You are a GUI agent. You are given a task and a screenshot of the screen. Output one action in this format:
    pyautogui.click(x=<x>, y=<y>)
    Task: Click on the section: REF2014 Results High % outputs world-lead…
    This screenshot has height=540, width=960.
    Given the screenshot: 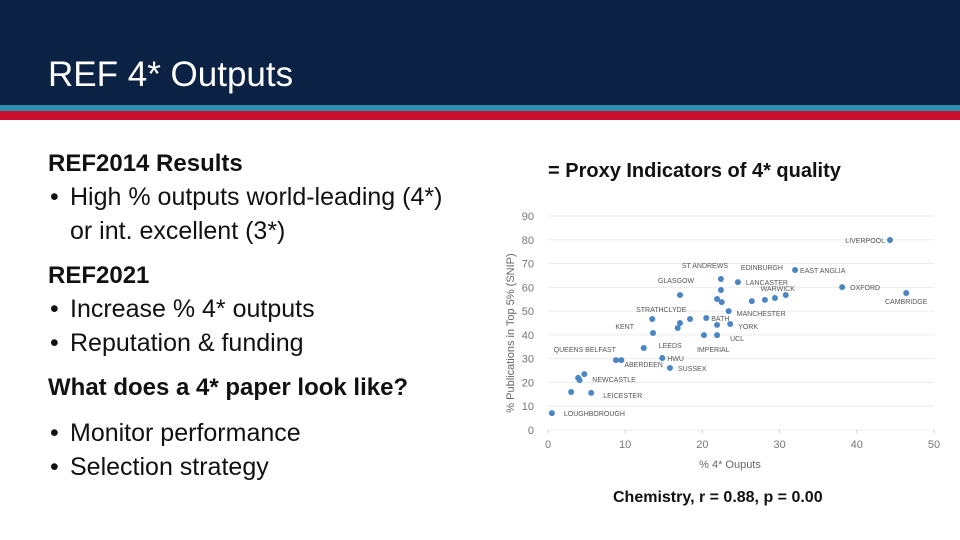 What is the action you would take?
    pyautogui.click(x=253, y=199)
    